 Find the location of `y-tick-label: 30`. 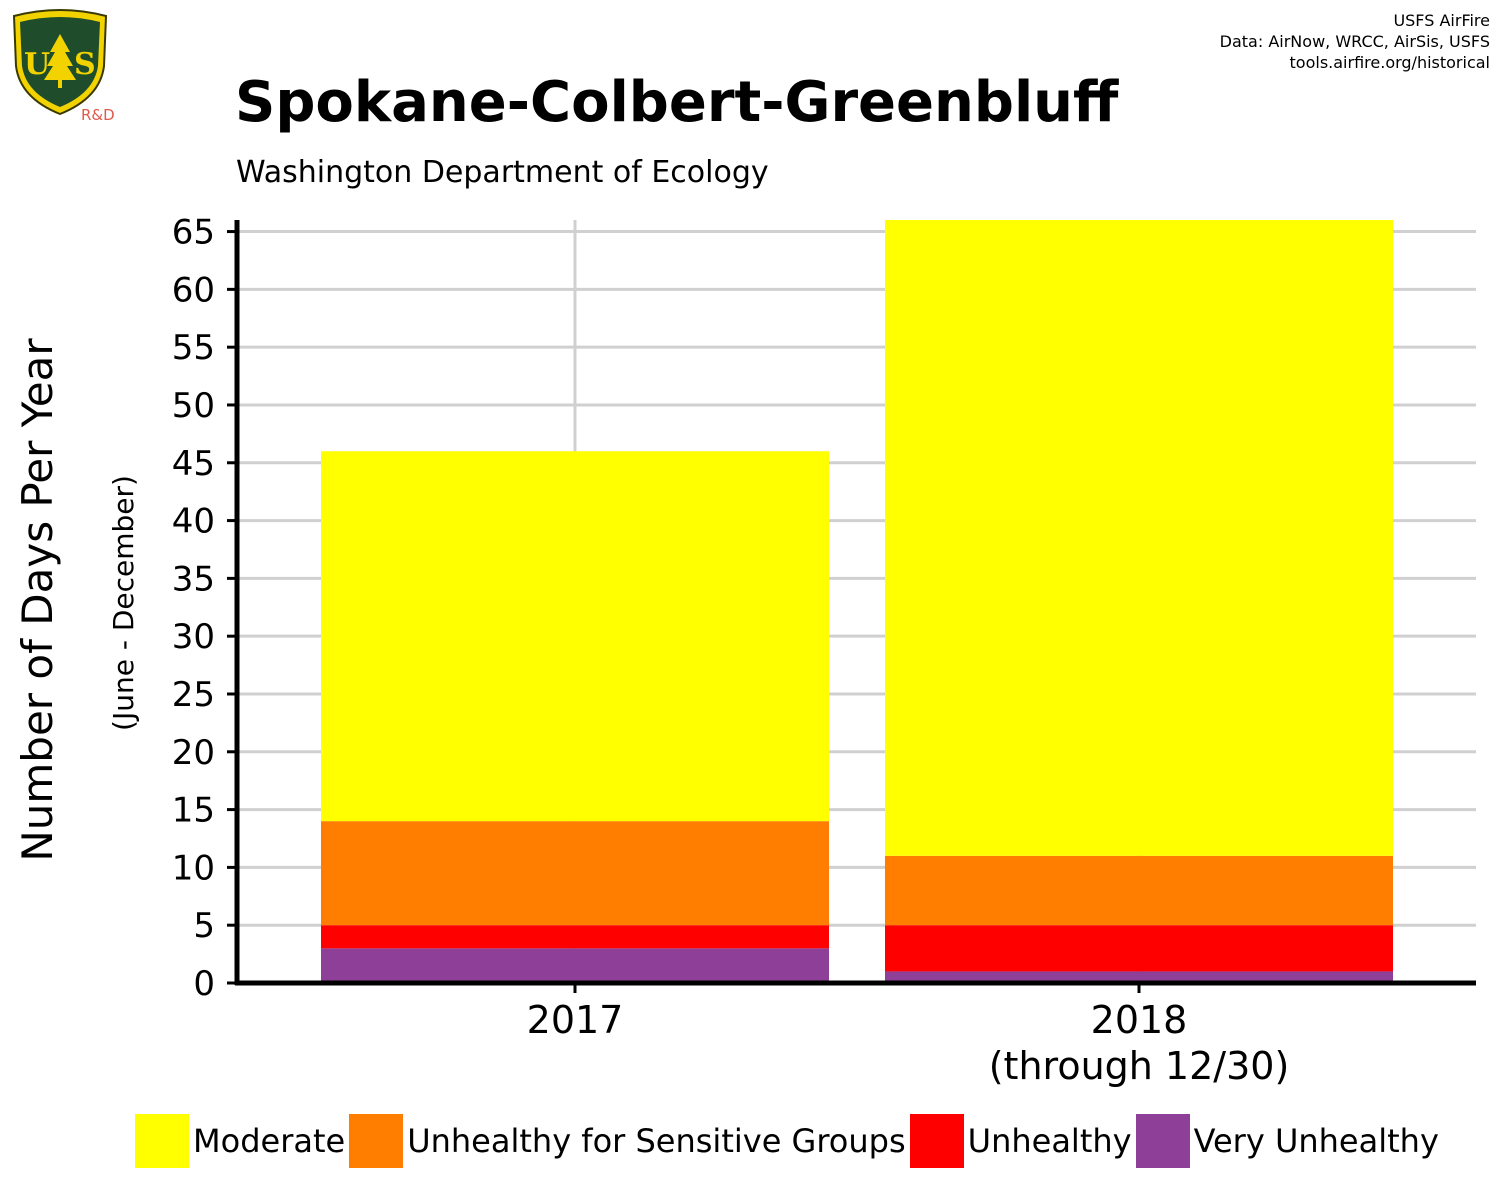

y-tick-label: 30 is located at coordinates (193, 637).